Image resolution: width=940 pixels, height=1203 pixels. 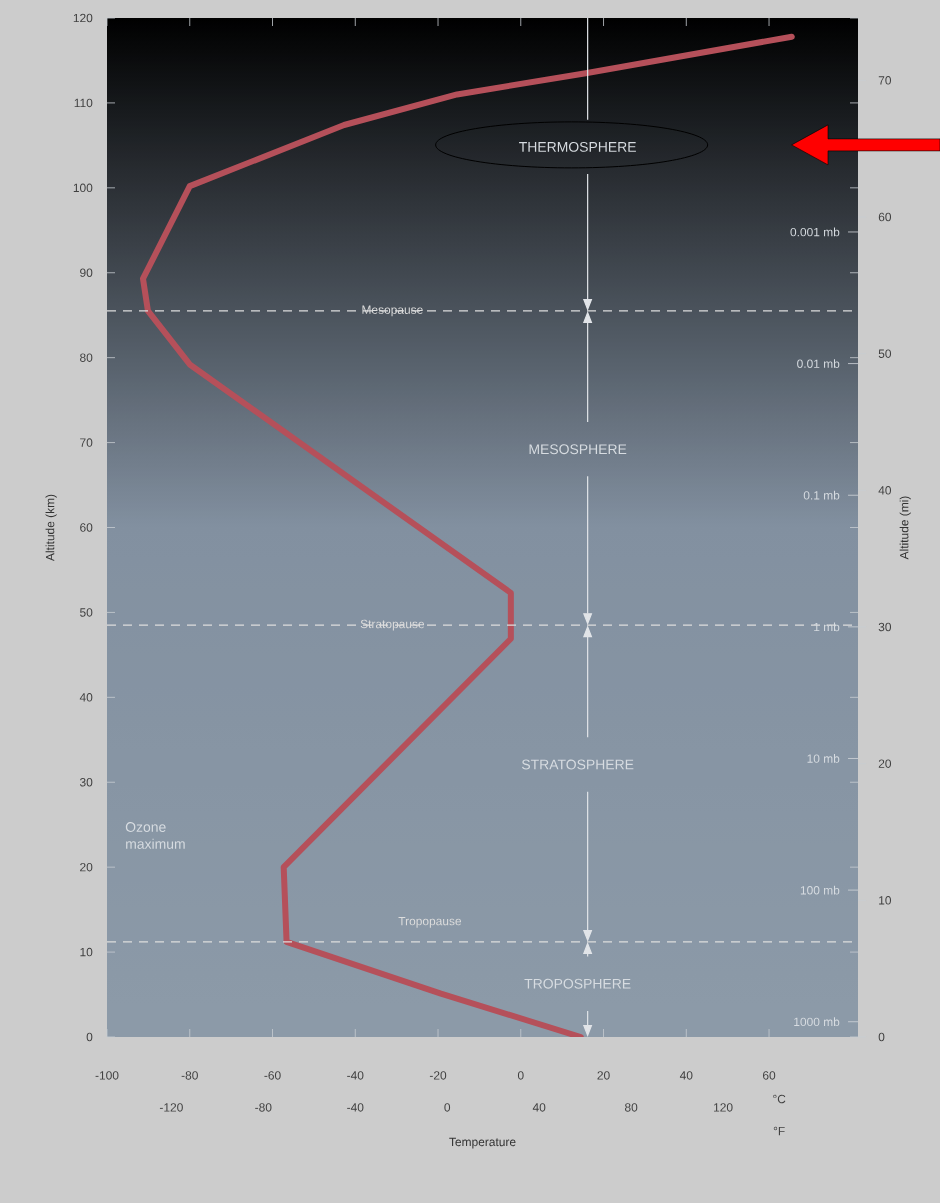 I want to click on x-tick-label: -80, so click(x=189, y=1075).